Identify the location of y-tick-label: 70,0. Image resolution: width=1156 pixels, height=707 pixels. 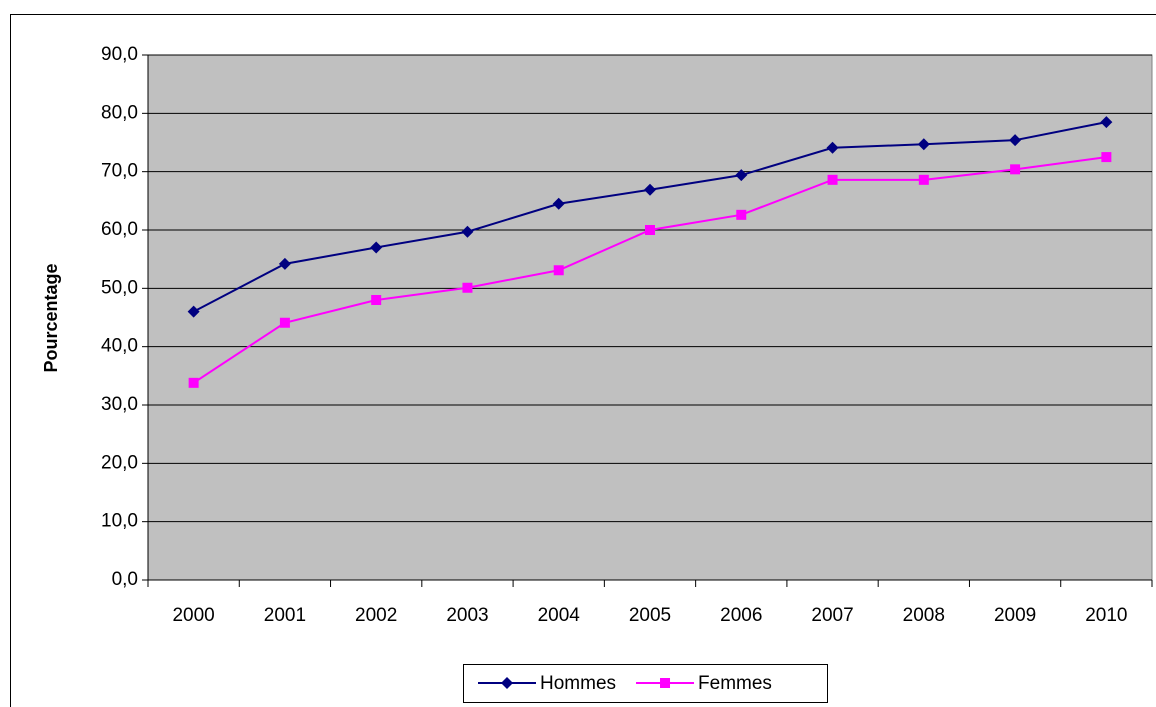
(119, 171).